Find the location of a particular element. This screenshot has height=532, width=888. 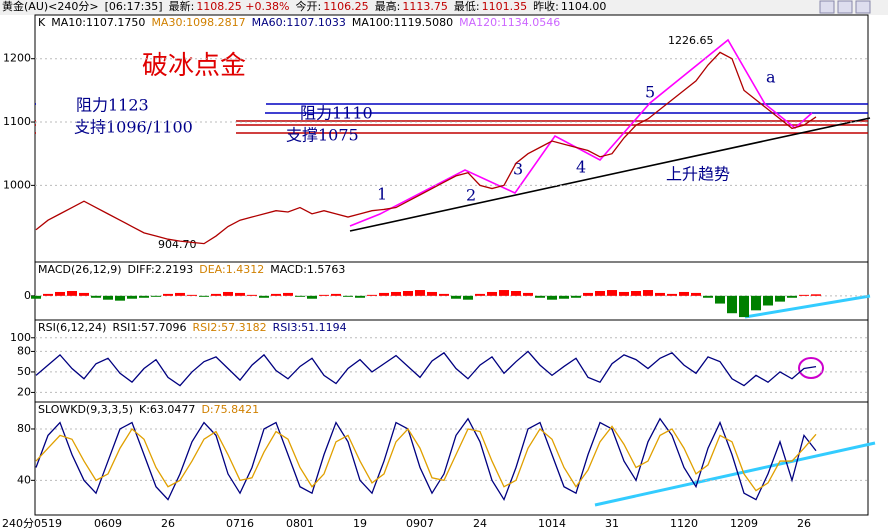

high-label: 1226.65 is located at coordinates (691, 40).